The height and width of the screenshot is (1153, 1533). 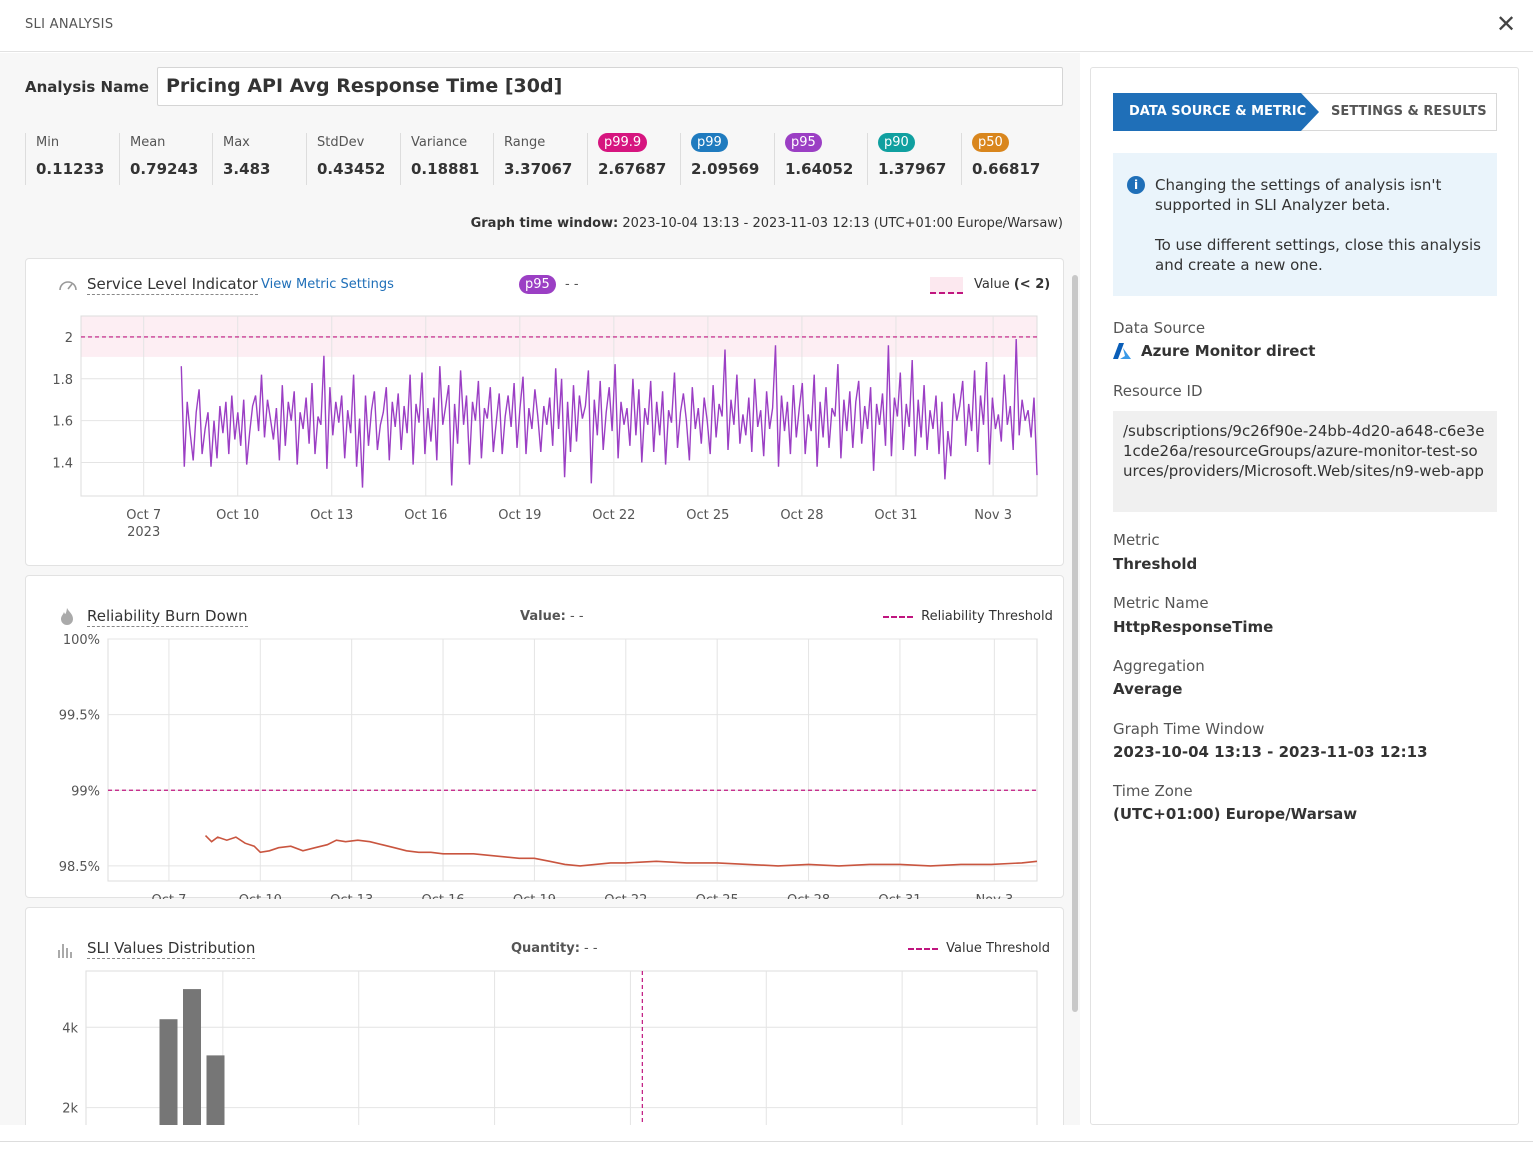 I want to click on y-tick-label: 1.4, so click(x=62, y=464).